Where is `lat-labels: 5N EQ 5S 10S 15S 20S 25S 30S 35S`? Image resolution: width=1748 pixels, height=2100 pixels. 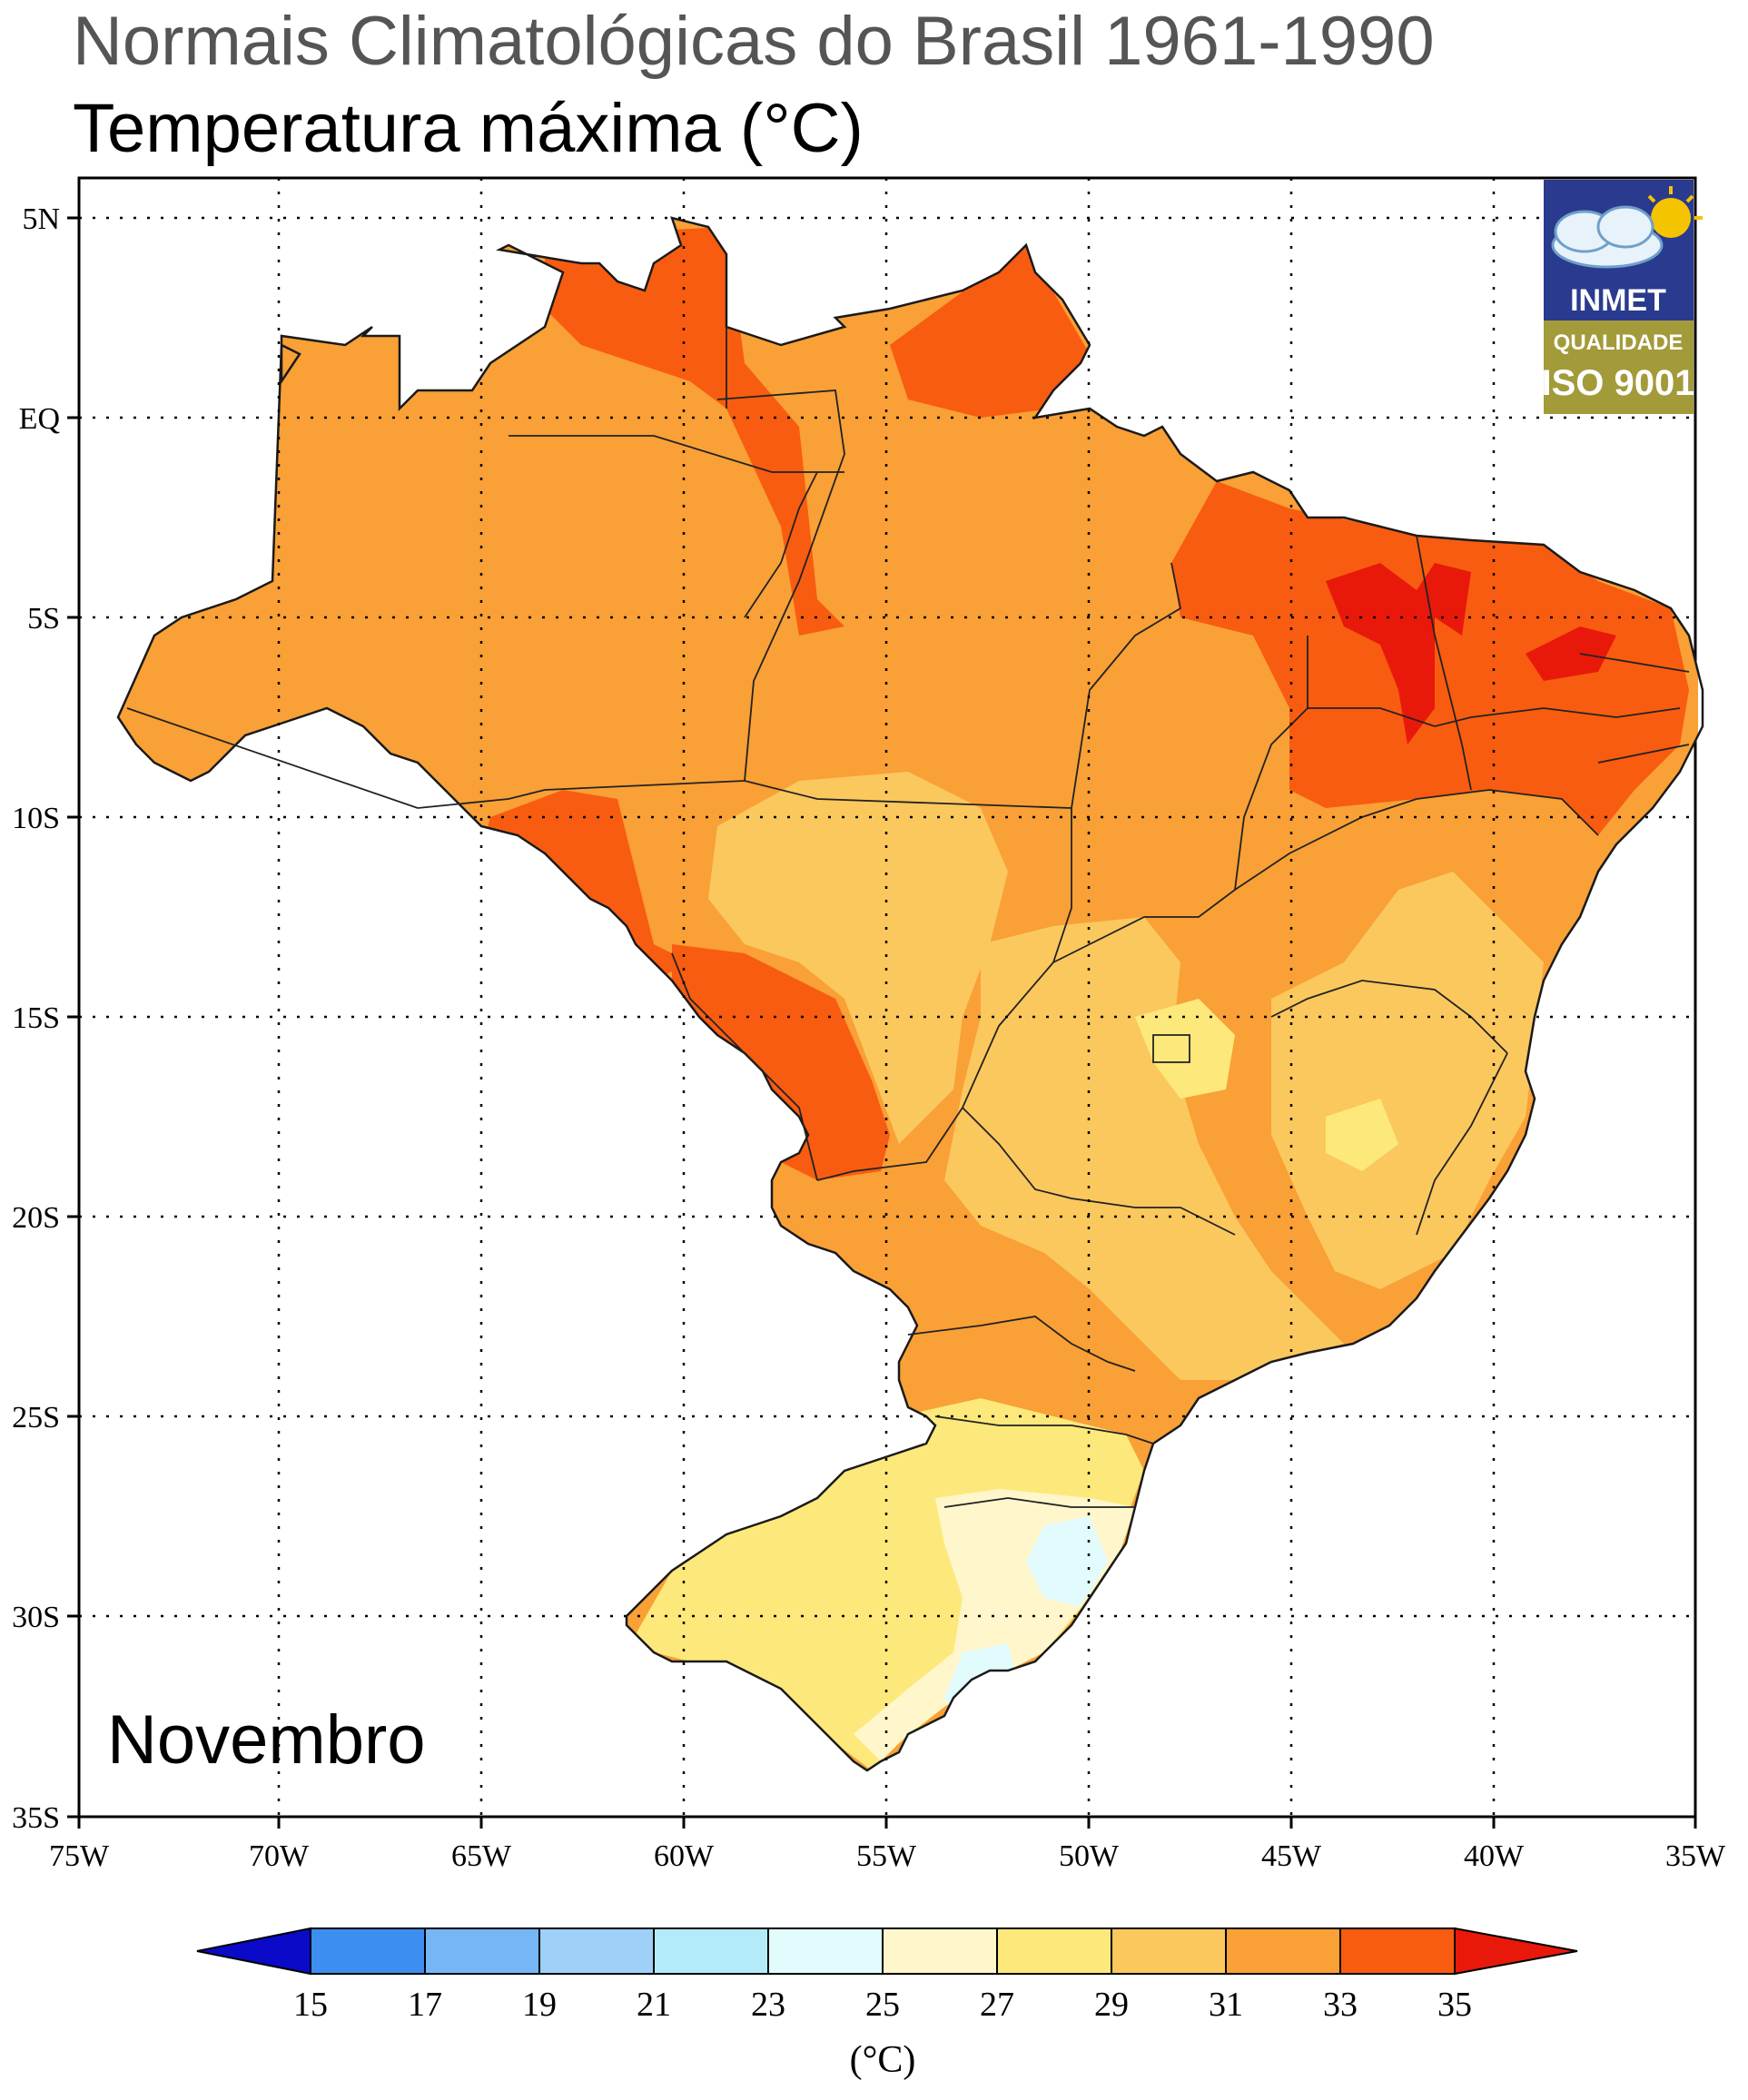 lat-labels: 5N EQ 5S 10S 15S 20S 25S 30S 35S is located at coordinates (36, 1018).